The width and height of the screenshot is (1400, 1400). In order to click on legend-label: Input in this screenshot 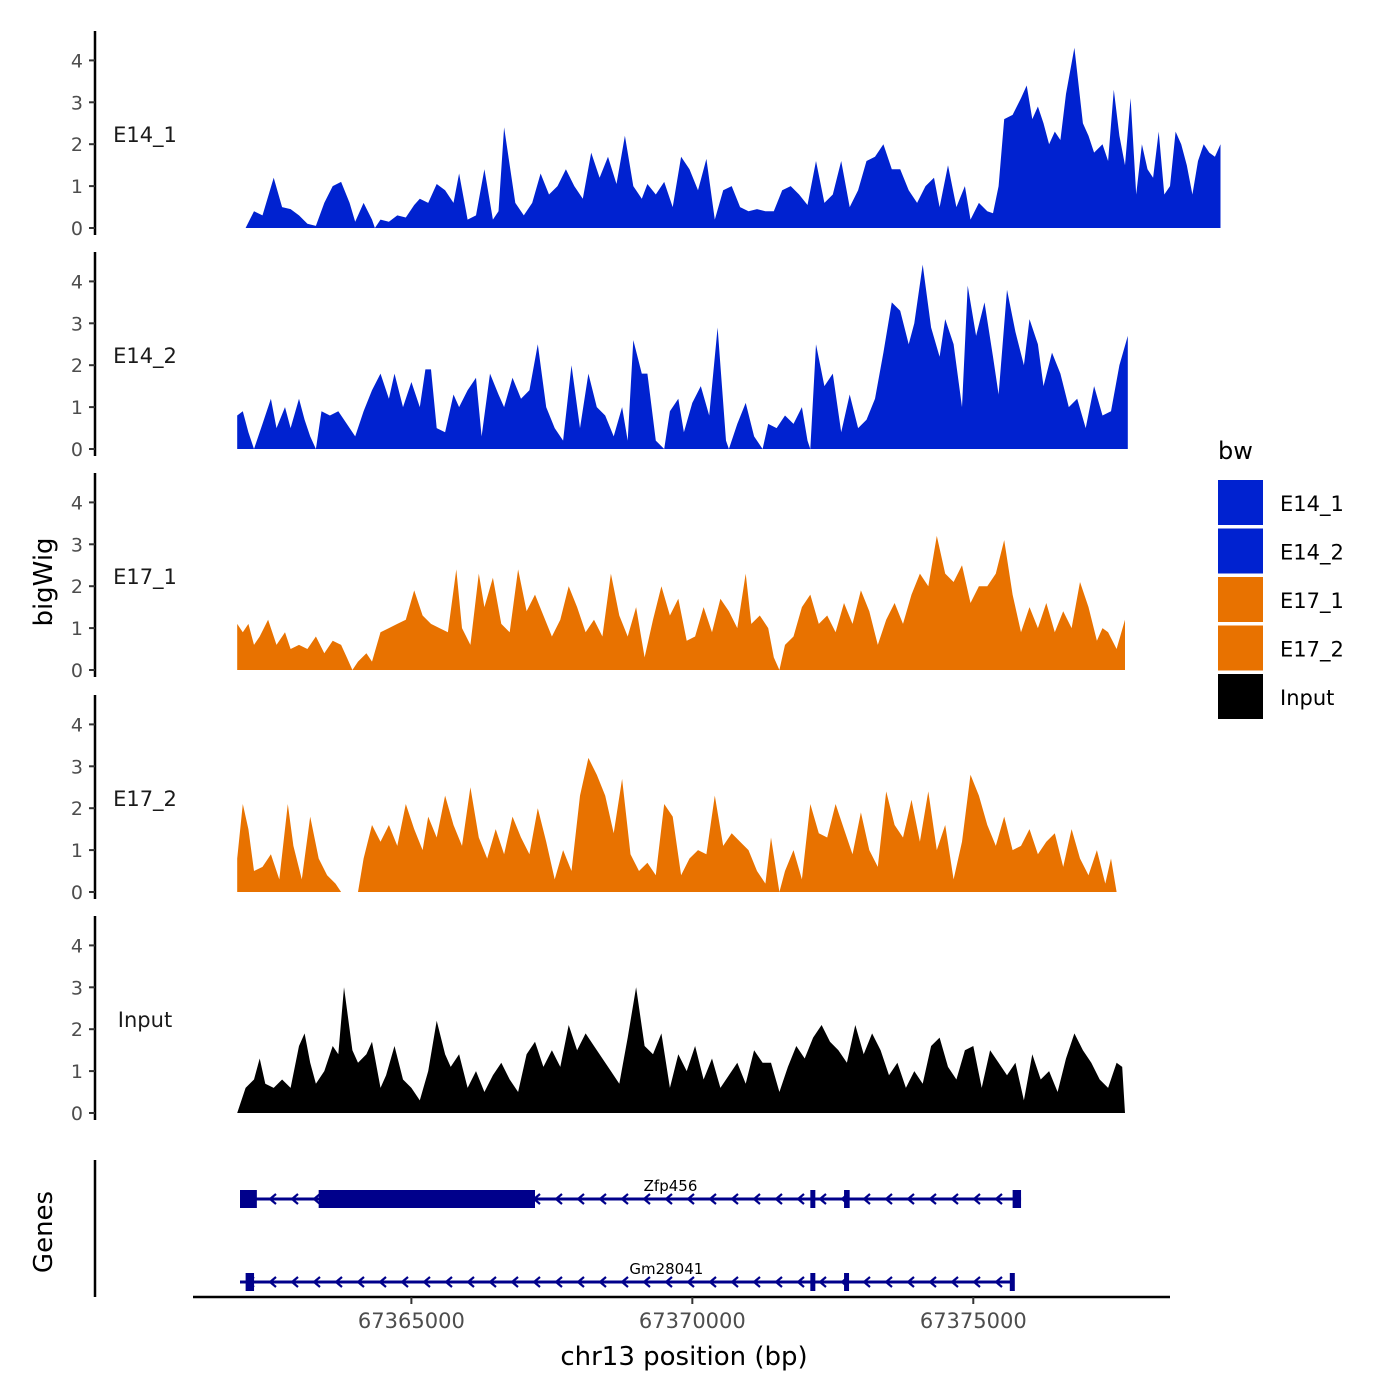, I will do `click(1307, 698)`.